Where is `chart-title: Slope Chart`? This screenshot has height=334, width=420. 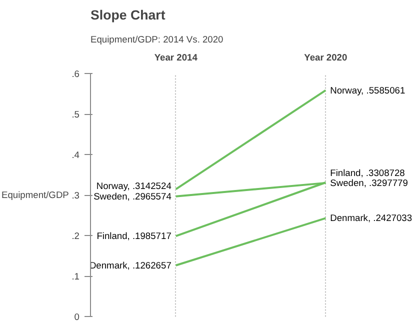 chart-title: Slope Chart is located at coordinates (128, 15).